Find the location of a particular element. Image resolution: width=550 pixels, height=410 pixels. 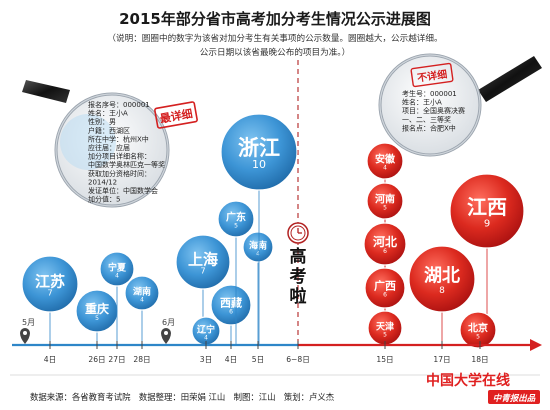

timeline-date: 17日 is located at coordinates (441, 359).